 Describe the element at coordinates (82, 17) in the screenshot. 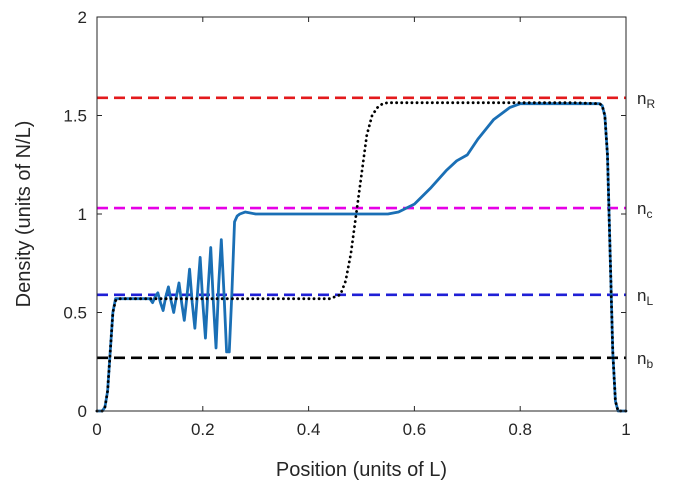

I see `y-tick-label: 2` at that location.